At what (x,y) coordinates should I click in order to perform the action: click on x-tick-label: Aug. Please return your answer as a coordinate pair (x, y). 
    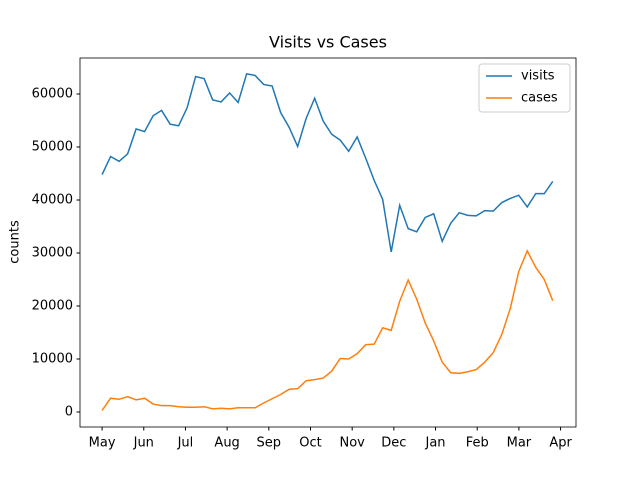
    Looking at the image, I should click on (226, 443).